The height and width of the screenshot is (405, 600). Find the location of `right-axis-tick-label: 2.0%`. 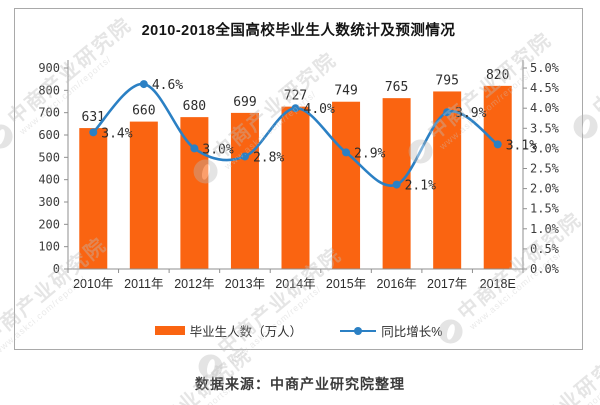

right-axis-tick-label: 2.0% is located at coordinates (545, 189).